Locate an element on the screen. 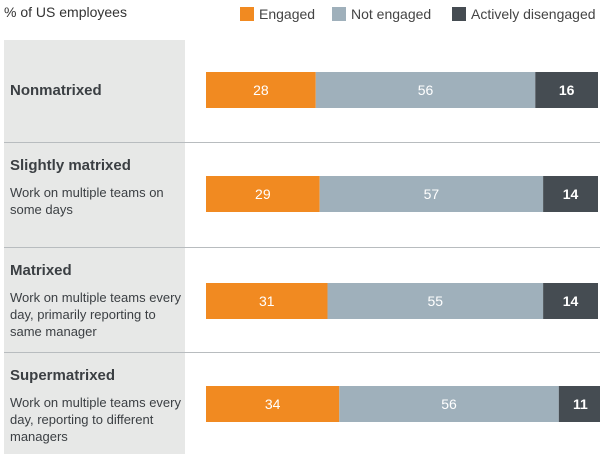 This screenshot has height=454, width=600. data-label-engaged: 29 is located at coordinates (263, 194).